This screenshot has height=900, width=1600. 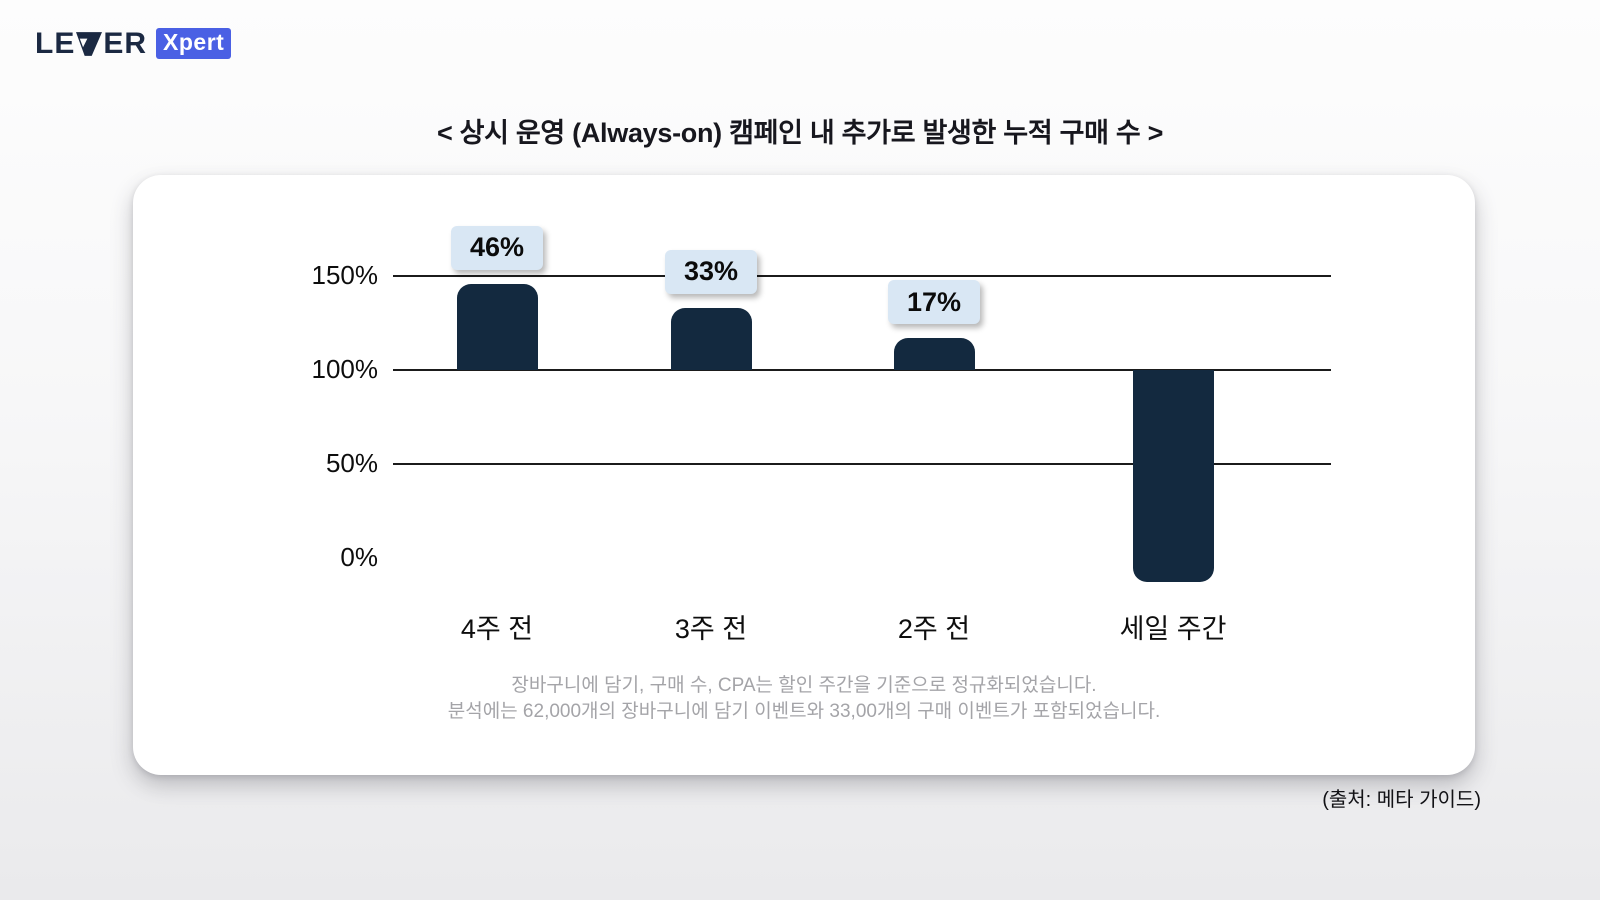 I want to click on x-category-label-4: 세일 주간, so click(x=1173, y=629).